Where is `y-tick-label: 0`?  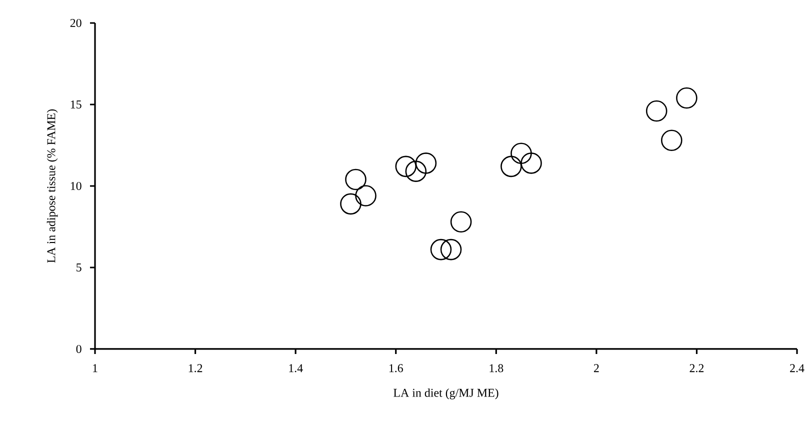
y-tick-label: 0 is located at coordinates (79, 349).